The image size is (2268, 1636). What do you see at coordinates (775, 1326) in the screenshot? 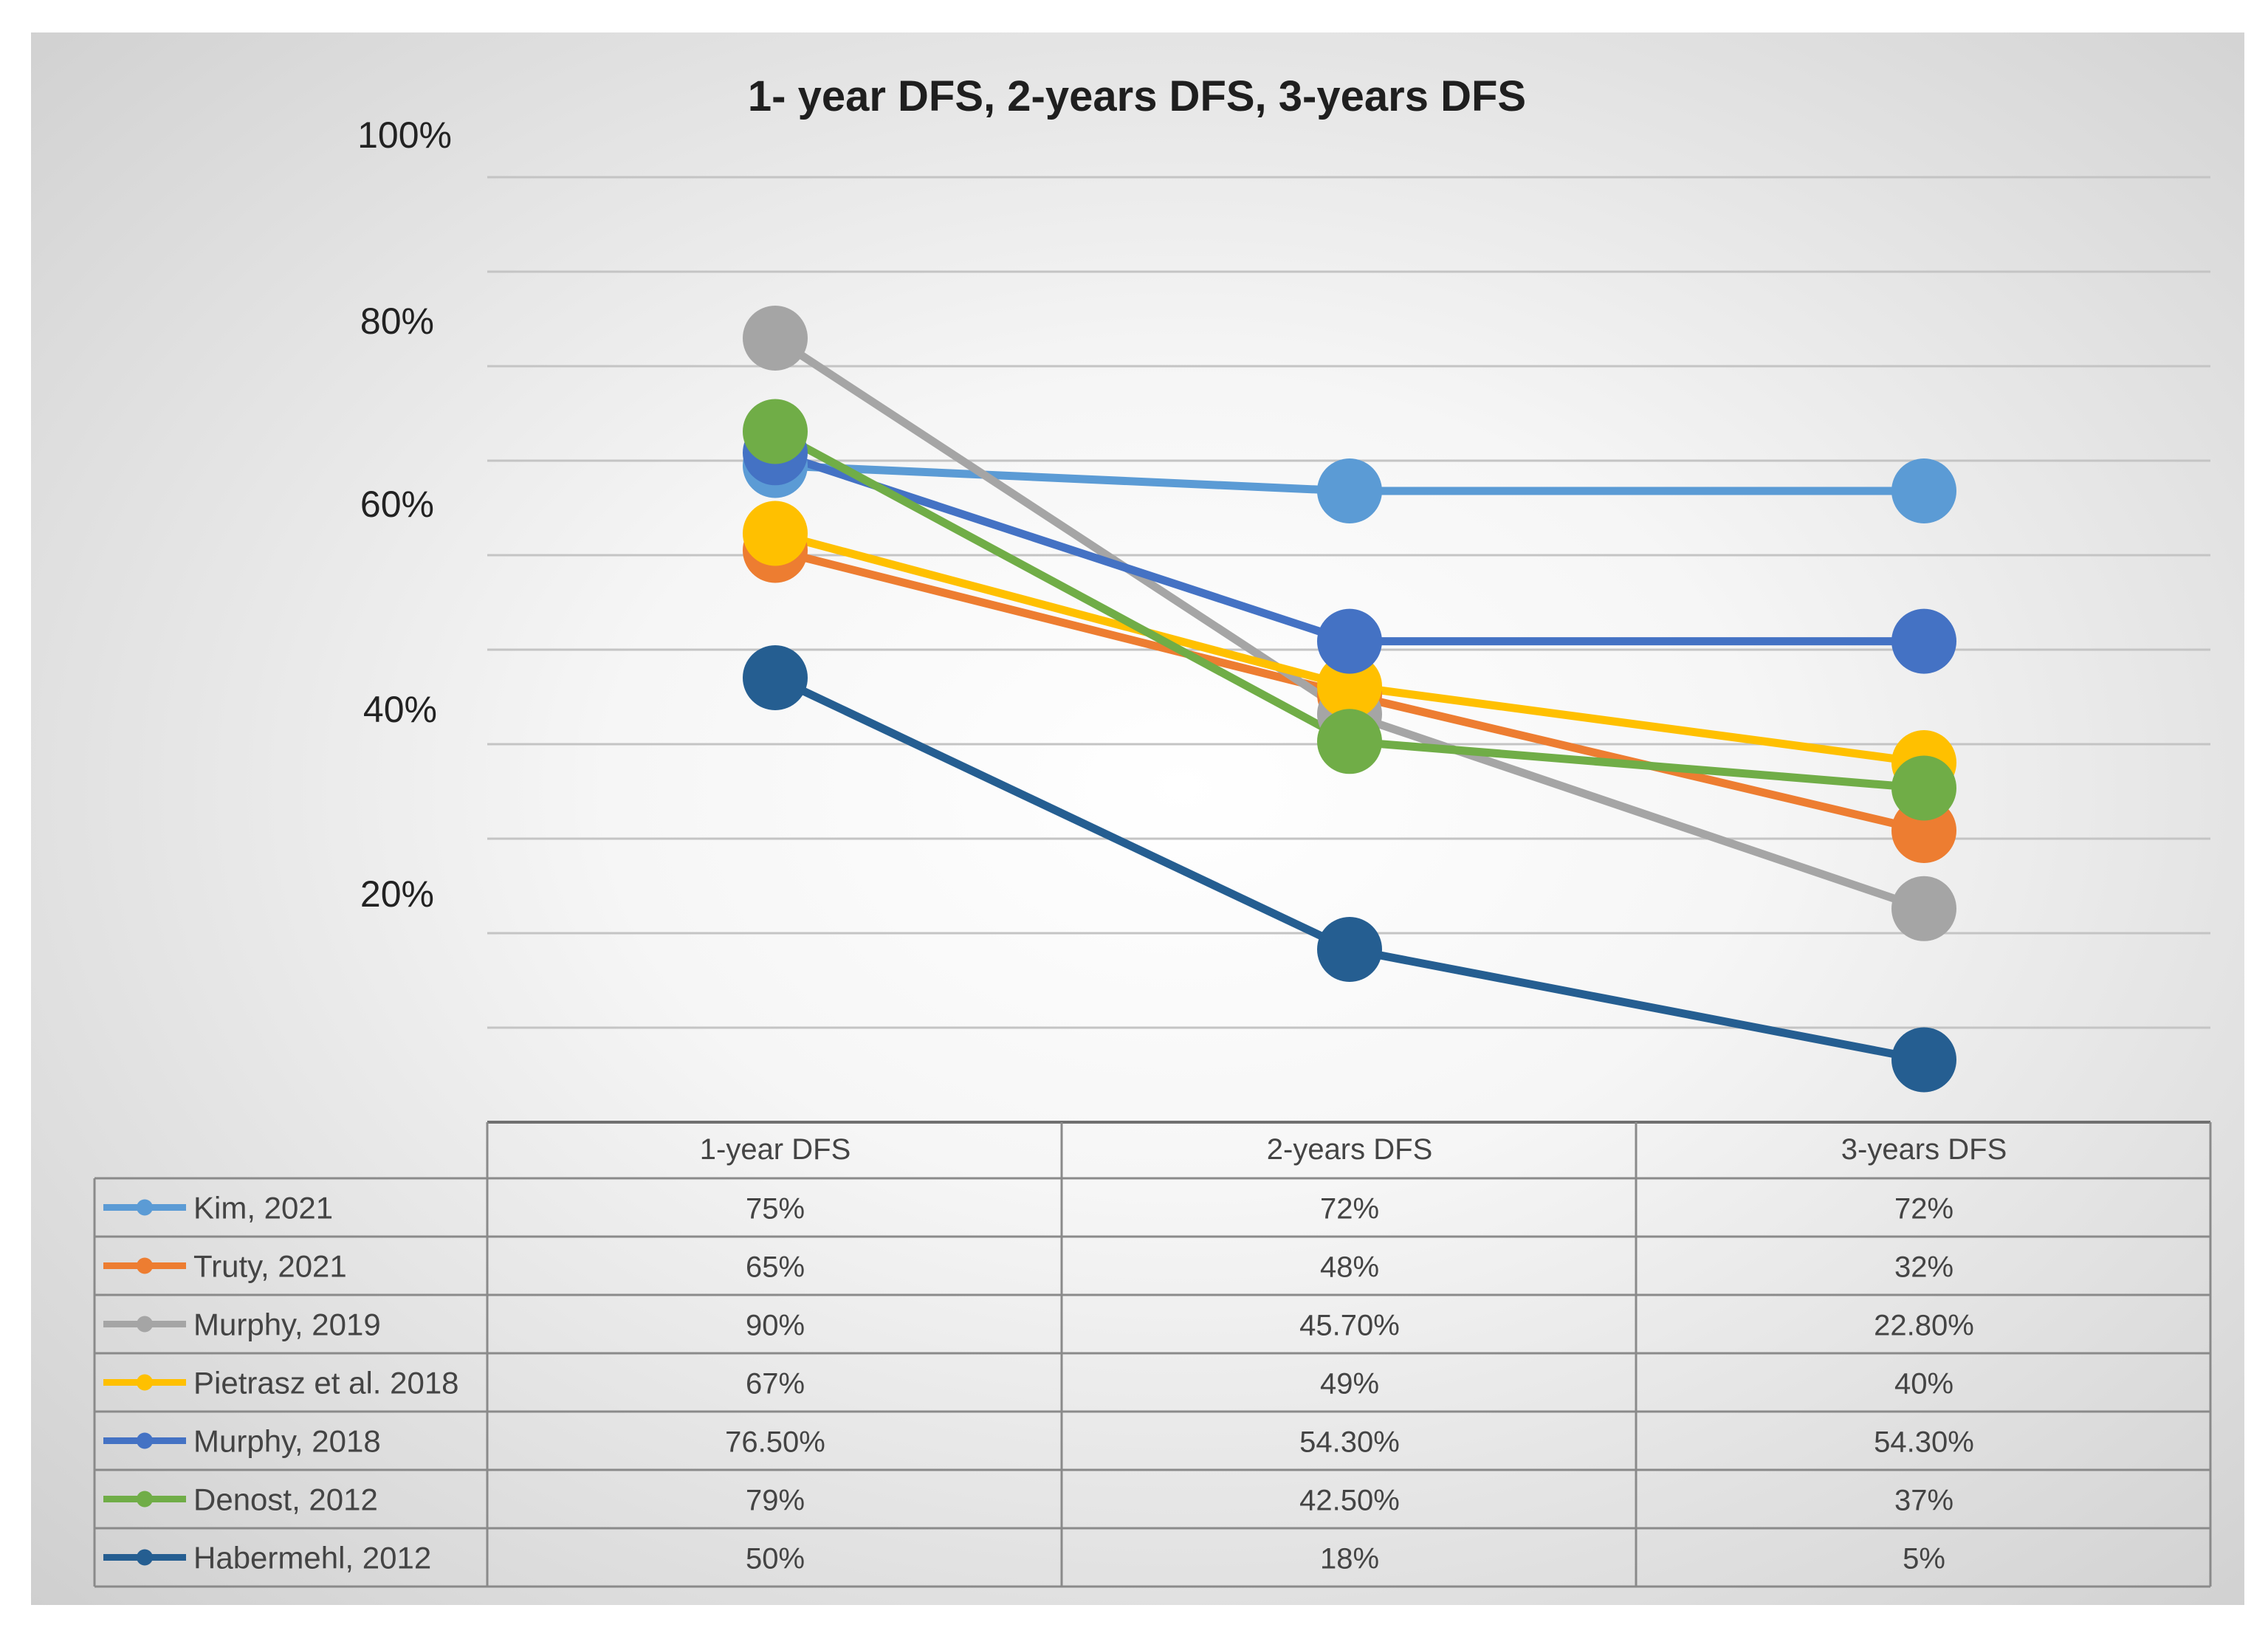
I see `data-label: 90%` at bounding box center [775, 1326].